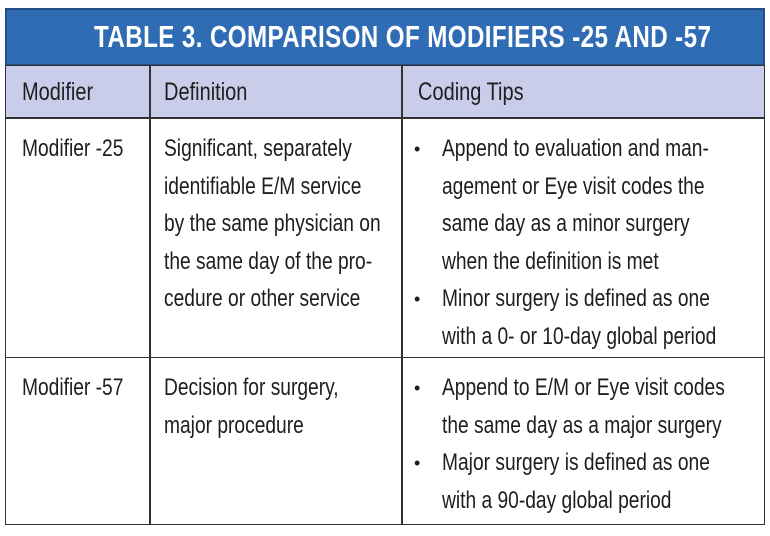 The height and width of the screenshot is (536, 770). What do you see at coordinates (262, 298) in the screenshot?
I see `definition-line: cedure or other service` at bounding box center [262, 298].